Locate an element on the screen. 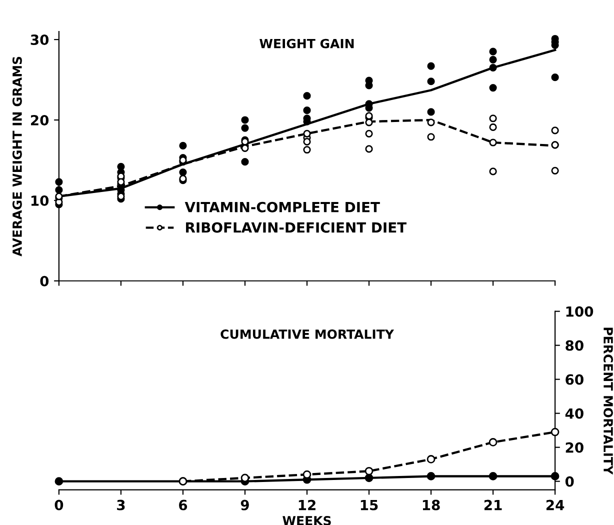 The width and height of the screenshot is (614, 525). legend-label: VITAMIN-COMPLETE DIET is located at coordinates (282, 207).